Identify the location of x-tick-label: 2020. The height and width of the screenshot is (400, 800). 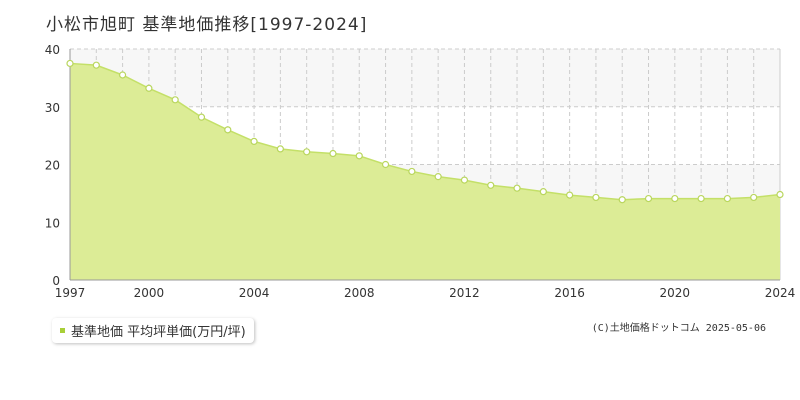
(675, 293).